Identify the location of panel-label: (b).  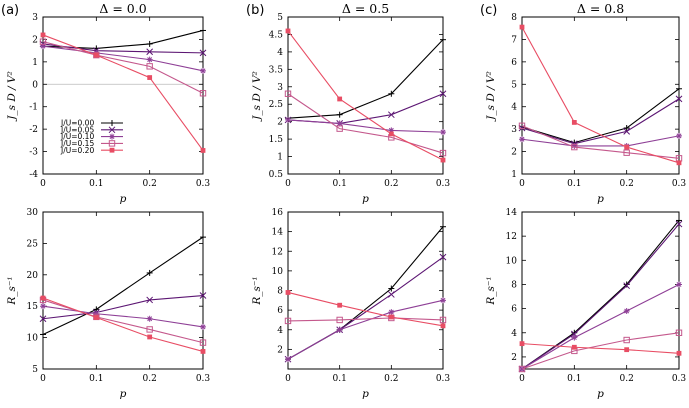
(255, 10).